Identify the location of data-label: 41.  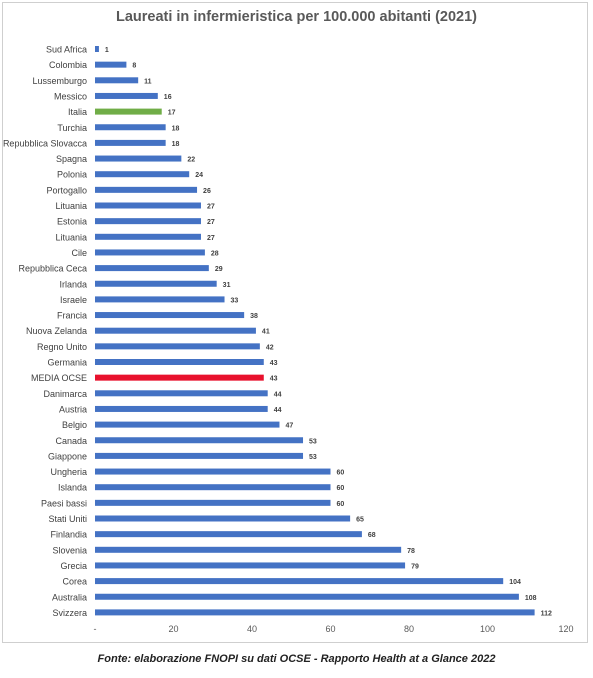
(266, 332).